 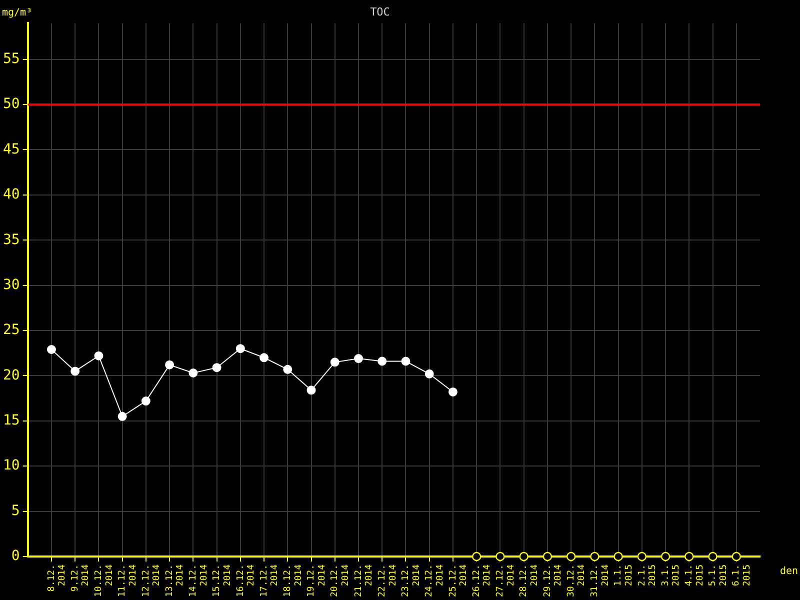 What do you see at coordinates (411, 581) in the screenshot?
I see `x-tick-label: 23.12. 2014` at bounding box center [411, 581].